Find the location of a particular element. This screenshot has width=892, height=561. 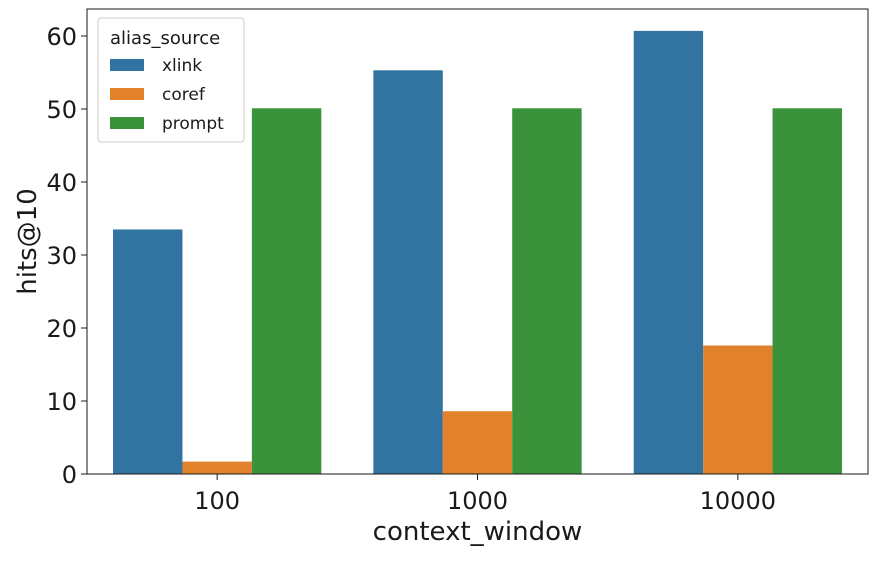

legend: alias_source xlink coref prompt is located at coordinates (171, 80).